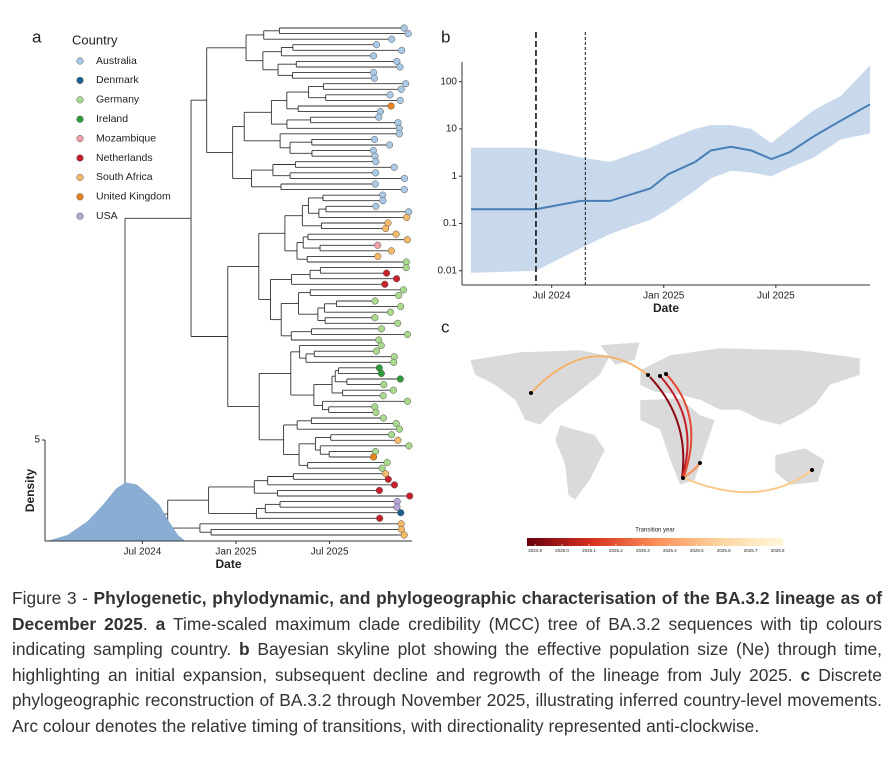 The image size is (896, 781). I want to click on legend-label: USA, so click(107, 216).